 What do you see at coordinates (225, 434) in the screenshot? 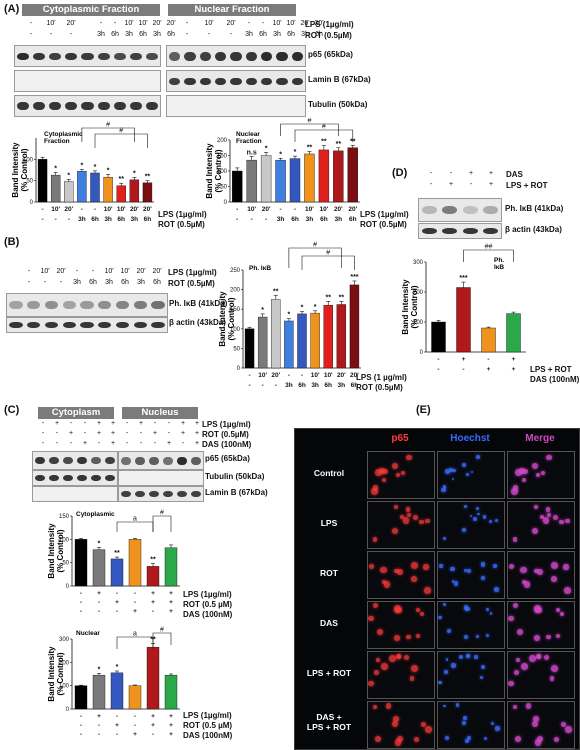
I see `c-rot-label: ROT (0.5µM)` at bounding box center [225, 434].